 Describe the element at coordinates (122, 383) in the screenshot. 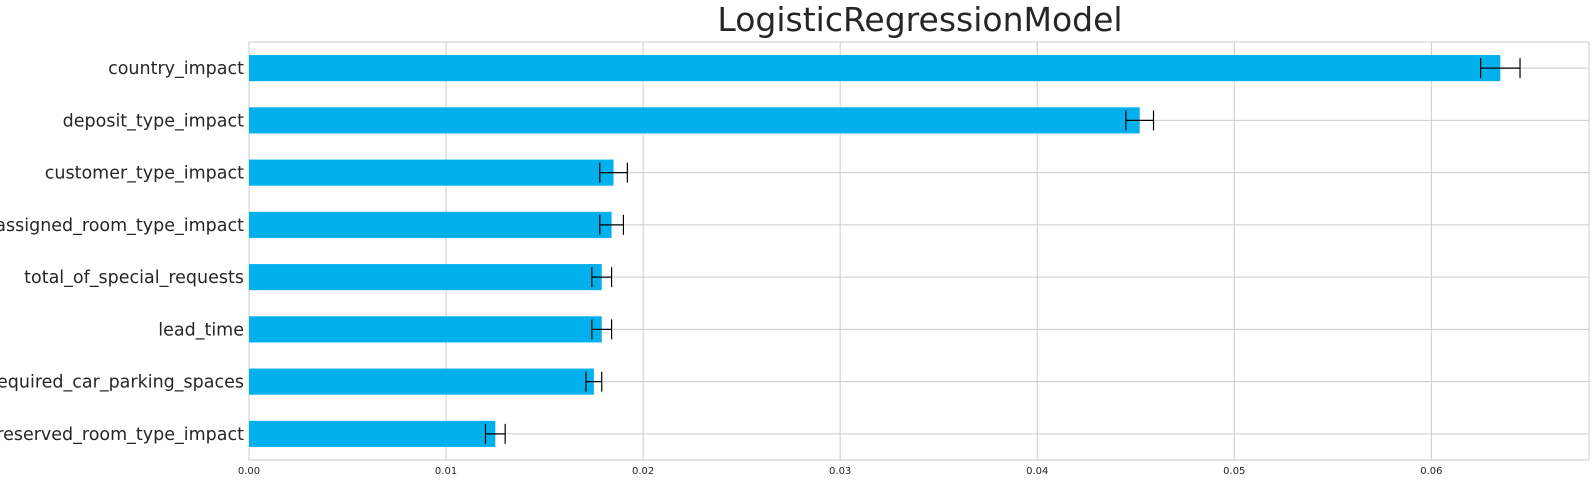

I see `y-tick-label: required_car_parking_spaces` at that location.